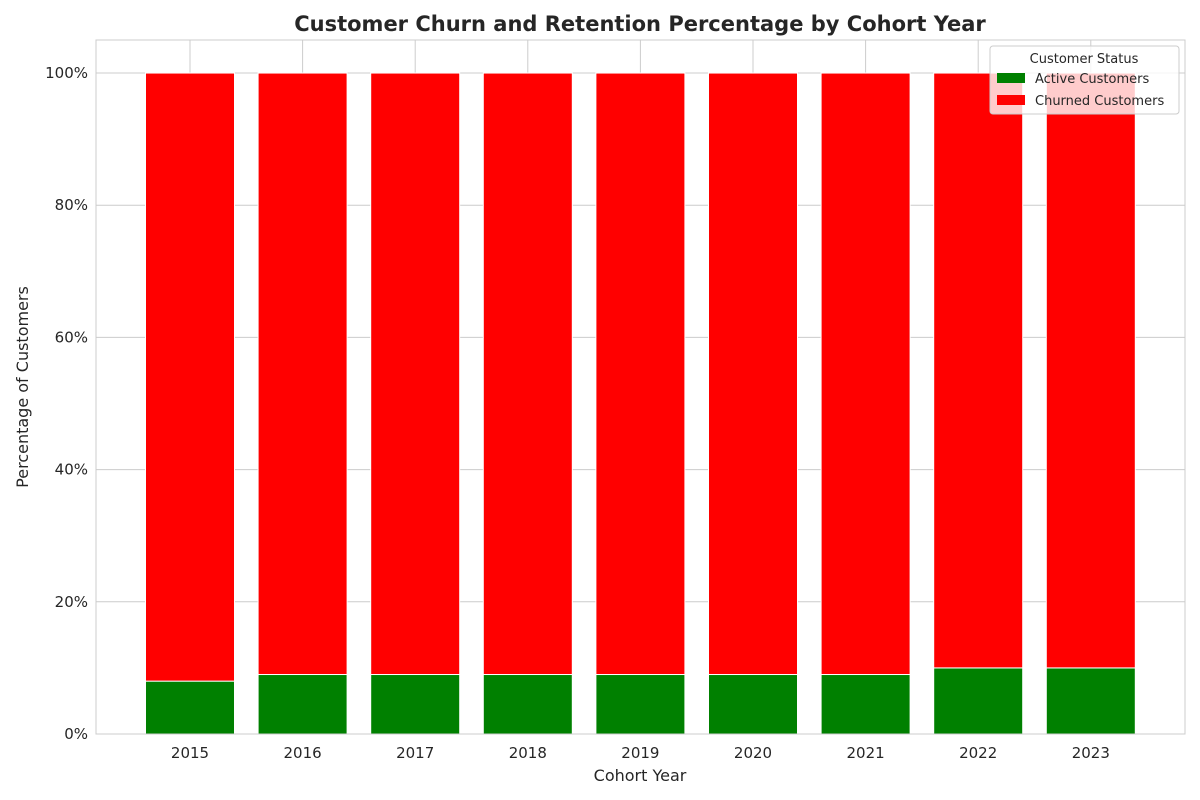 This screenshot has width=1200, height=800. What do you see at coordinates (865, 374) in the screenshot?
I see `bar-churned-2021` at bounding box center [865, 374].